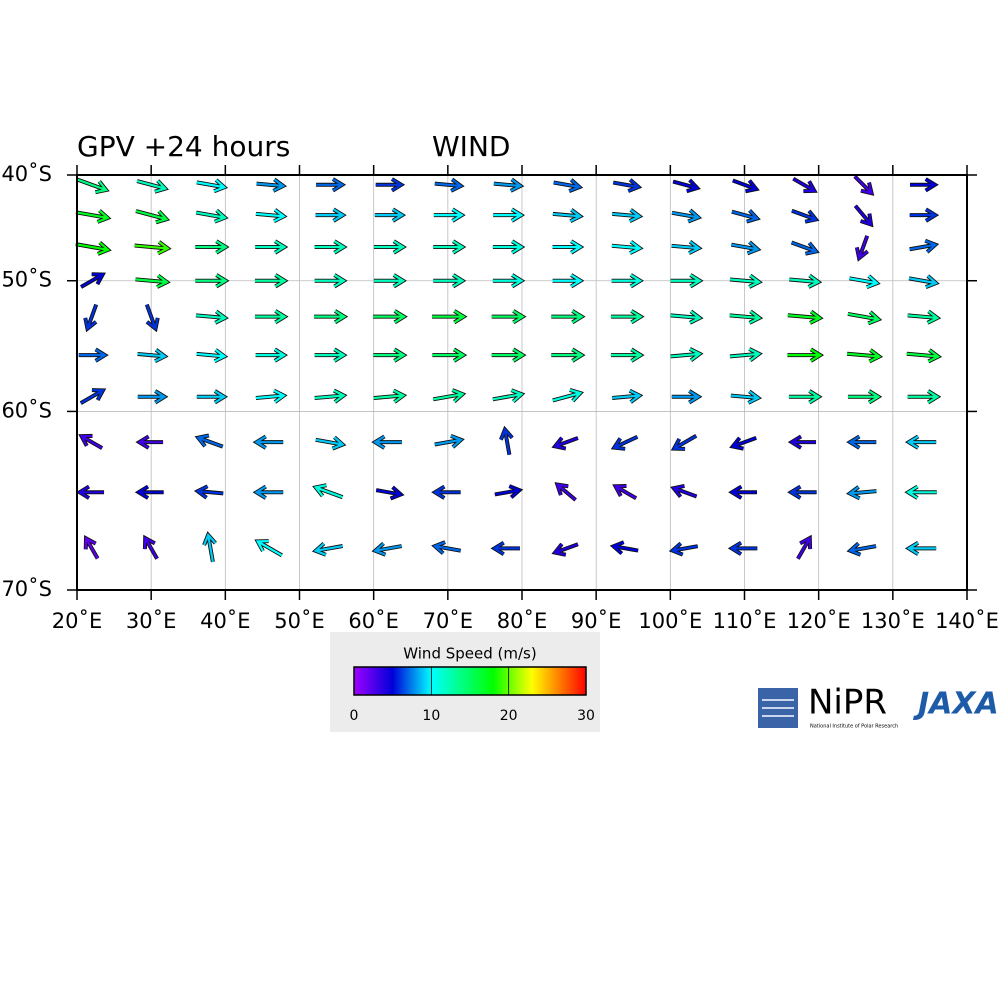 The width and height of the screenshot is (1000, 1004). Describe the element at coordinates (670, 621) in the screenshot. I see `x-tick-label: 100˚E` at that location.